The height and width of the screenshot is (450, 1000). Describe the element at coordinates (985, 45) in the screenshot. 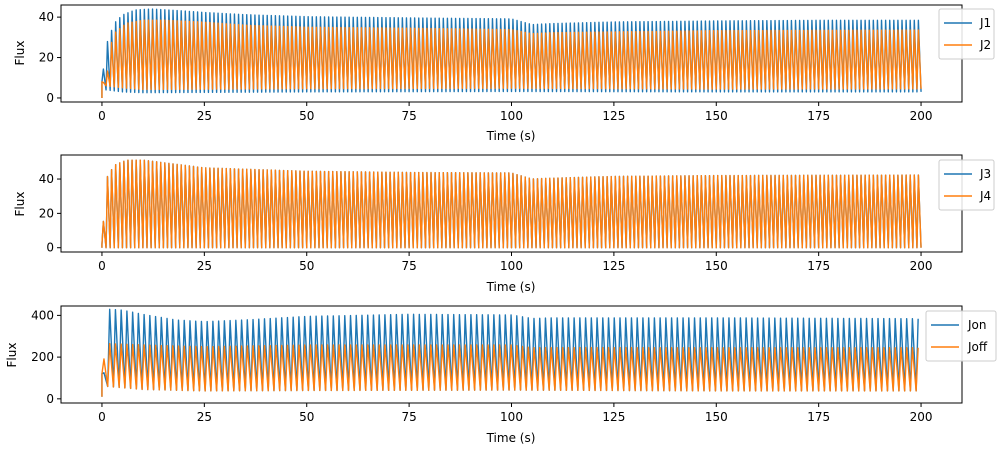

I see `legend-label-j2: J2` at that location.